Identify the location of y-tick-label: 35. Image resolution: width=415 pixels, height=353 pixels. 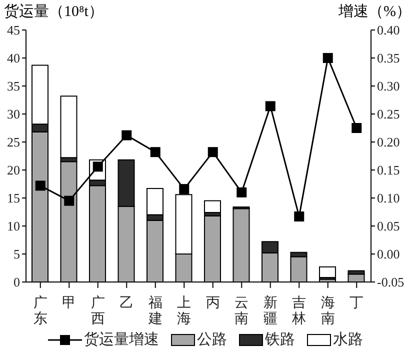
(13, 86).